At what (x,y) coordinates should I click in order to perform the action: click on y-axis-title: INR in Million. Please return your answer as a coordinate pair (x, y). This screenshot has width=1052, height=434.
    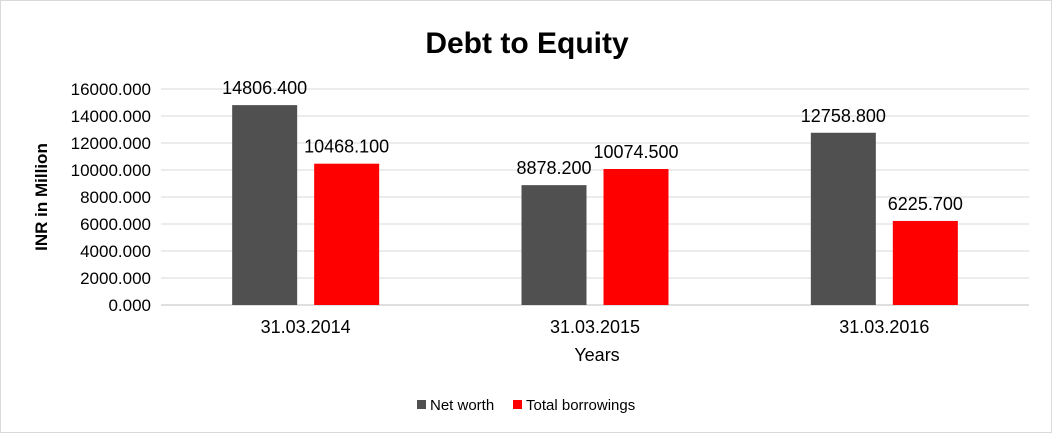
    Looking at the image, I should click on (41, 197).